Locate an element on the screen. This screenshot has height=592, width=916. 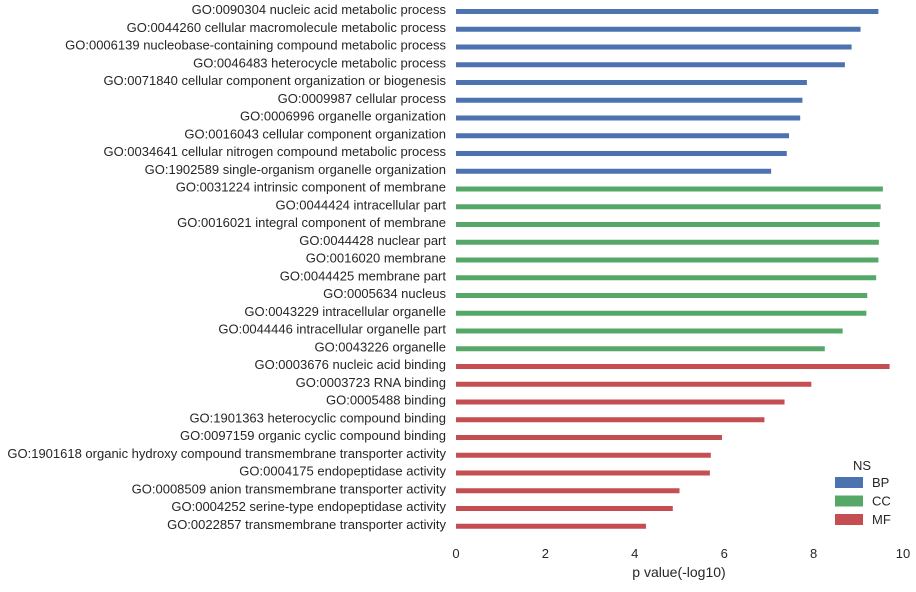
category-label: GO:0003676 nucleic acid binding is located at coordinates (350, 364).